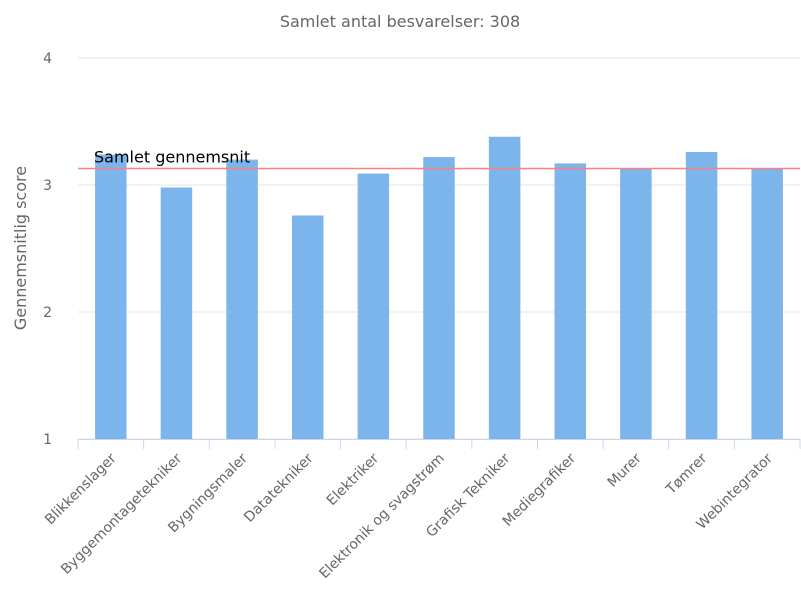 The height and width of the screenshot is (613, 801). I want to click on x-tick-label: Murer, so click(625, 470).